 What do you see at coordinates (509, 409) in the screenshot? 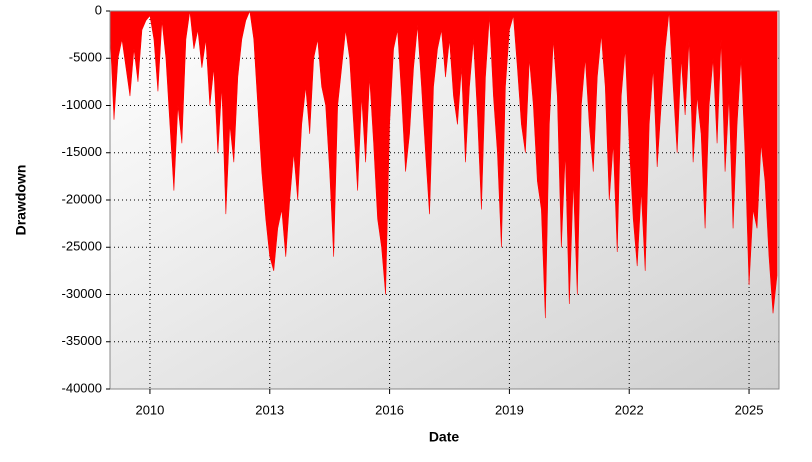
I see `x-tick-label: 2019` at bounding box center [509, 409].